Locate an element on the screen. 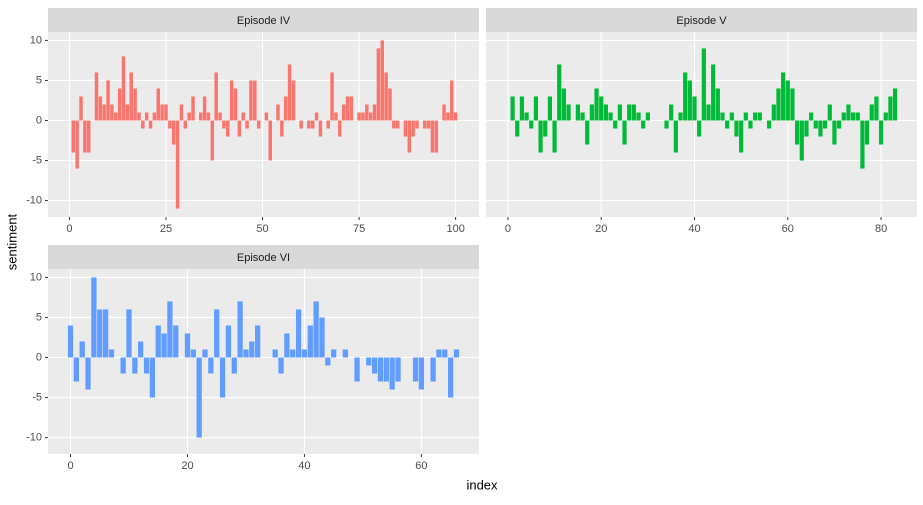 The height and width of the screenshot is (505, 923). strip is located at coordinates (263, 20).